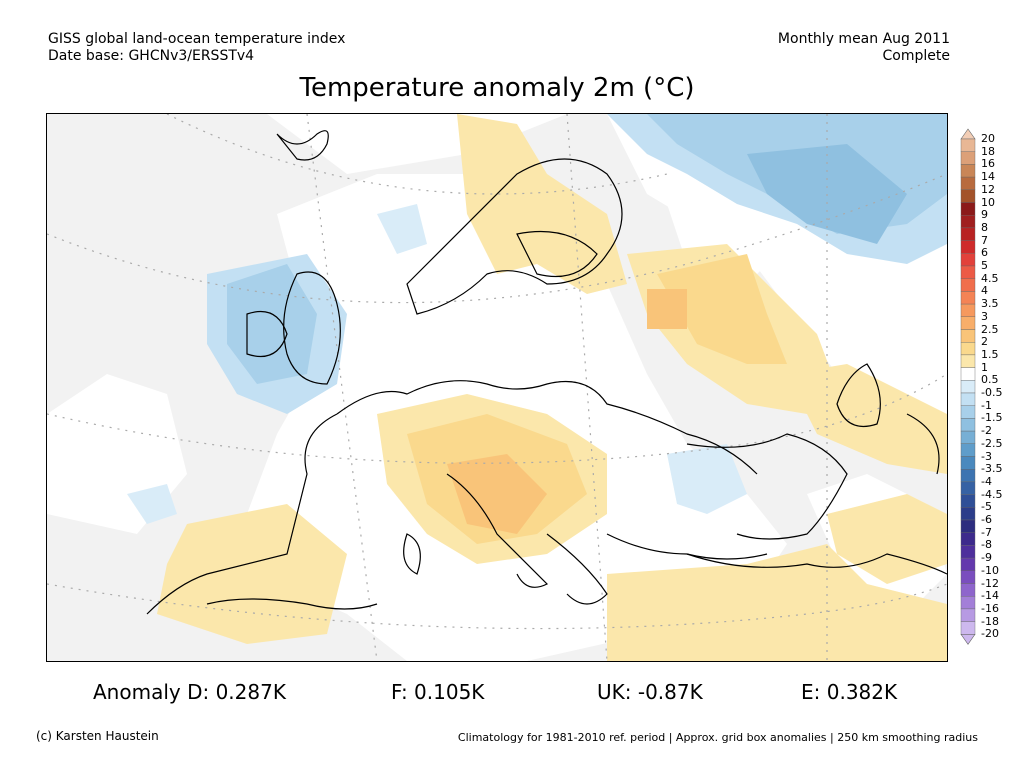  I want to click on colorbar-tick-label: -10, so click(990, 570).